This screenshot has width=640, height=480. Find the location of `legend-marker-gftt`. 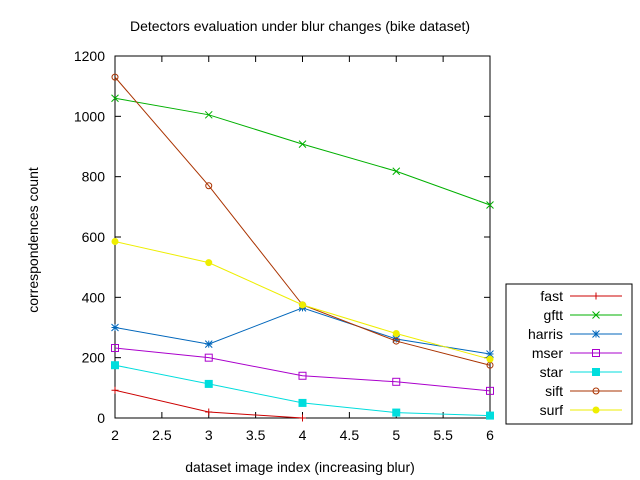

legend-marker-gftt is located at coordinates (596, 315).